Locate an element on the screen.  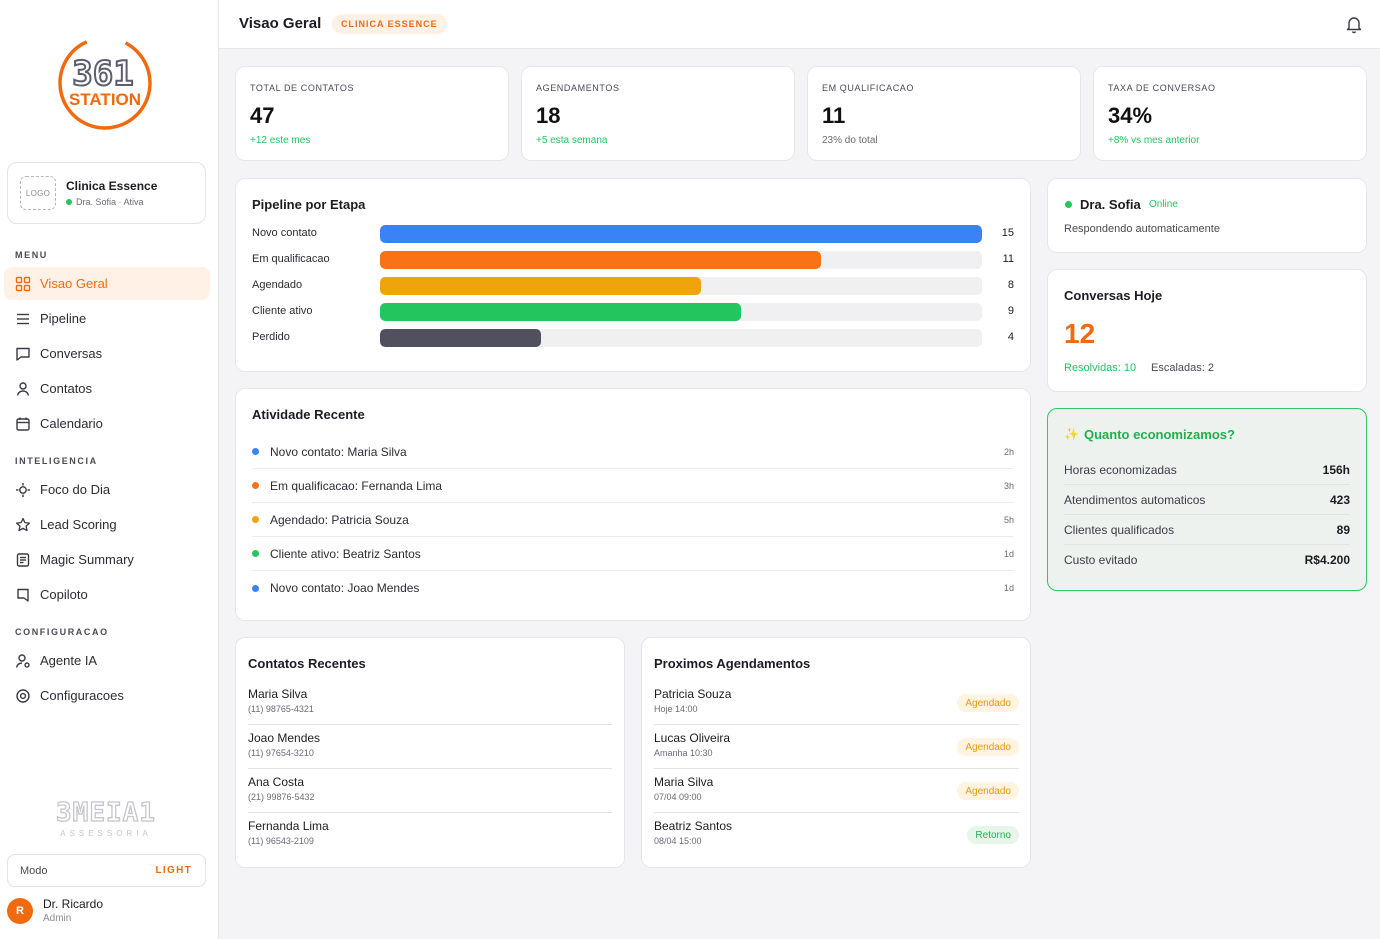
contact-row: Maria Silva (11) 98765-4321 is located at coordinates (430, 703).